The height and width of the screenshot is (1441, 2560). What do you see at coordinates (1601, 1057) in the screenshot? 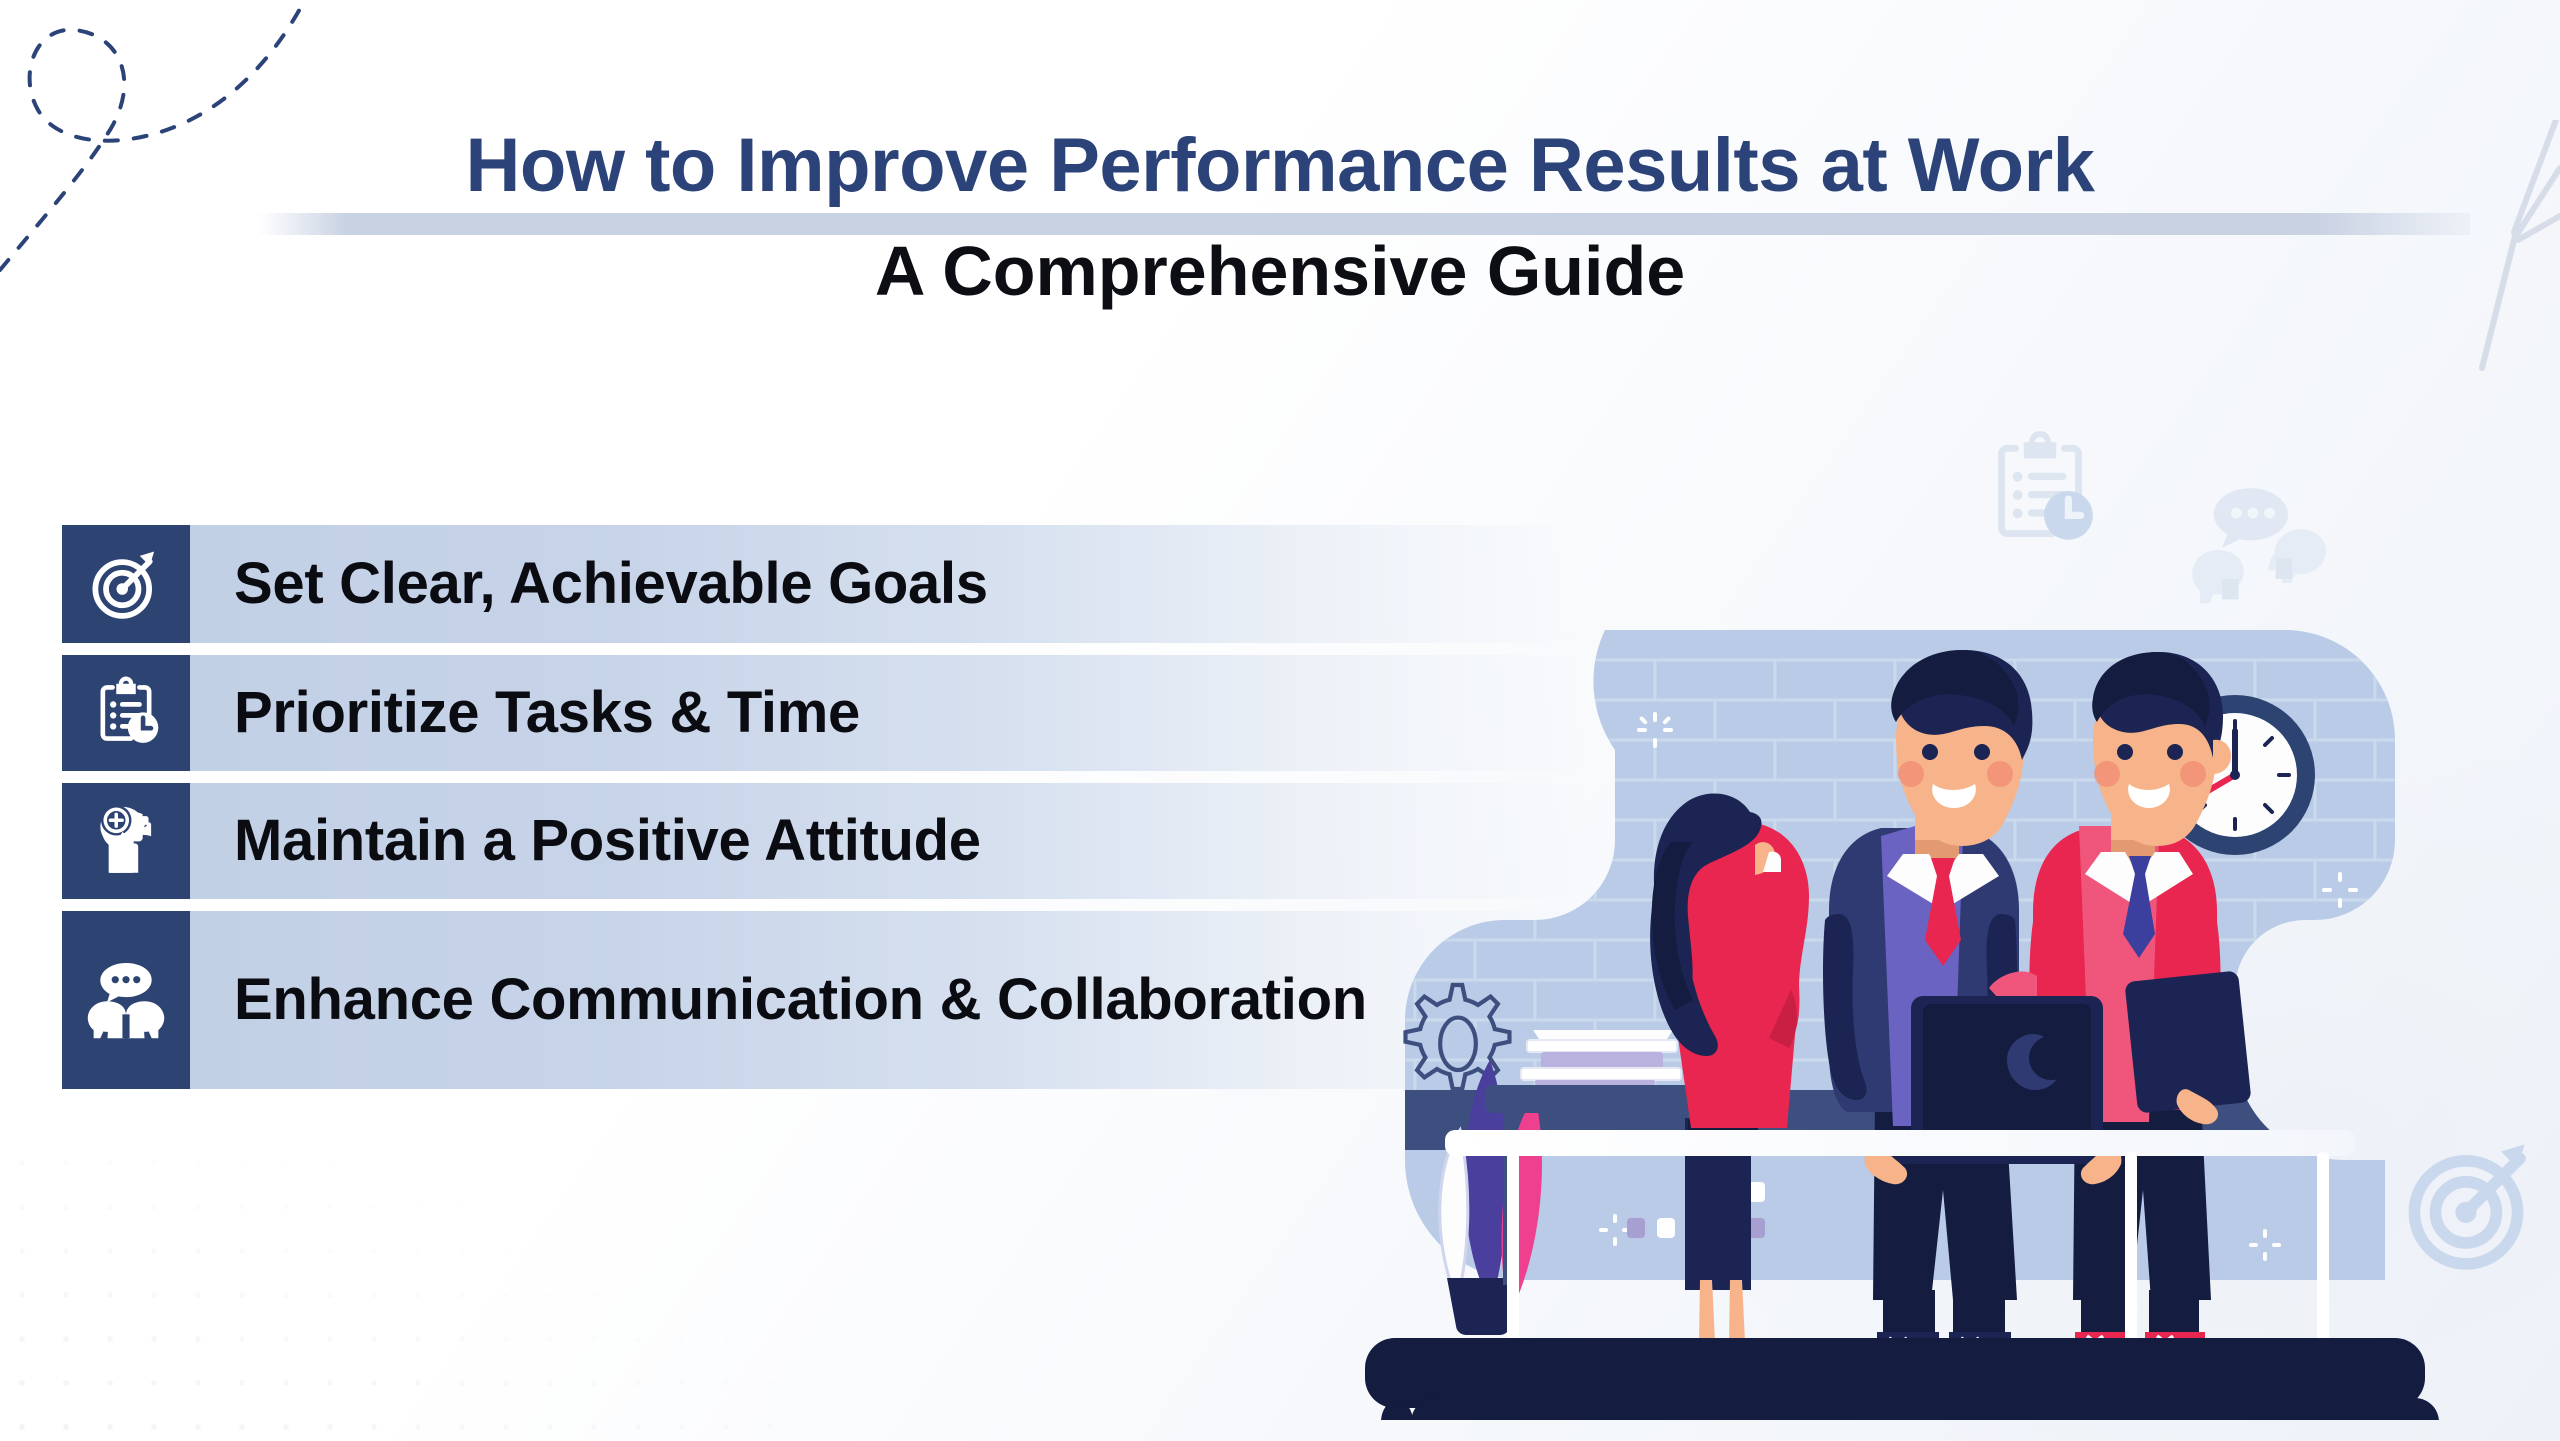
I see `paper-stack` at bounding box center [1601, 1057].